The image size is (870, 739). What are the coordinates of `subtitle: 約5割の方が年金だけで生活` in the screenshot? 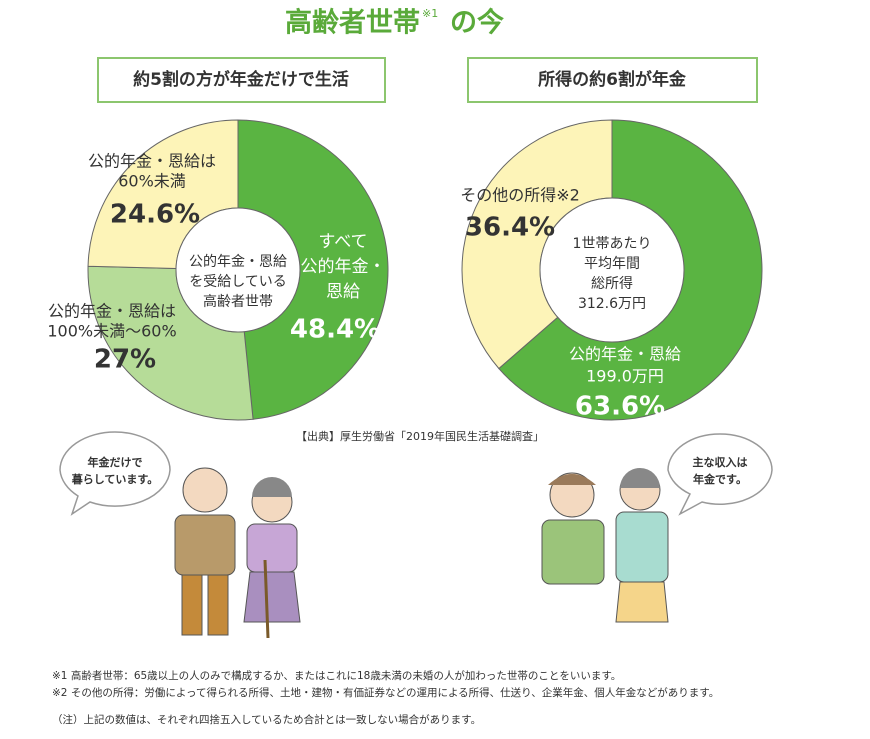 It's located at (241, 79).